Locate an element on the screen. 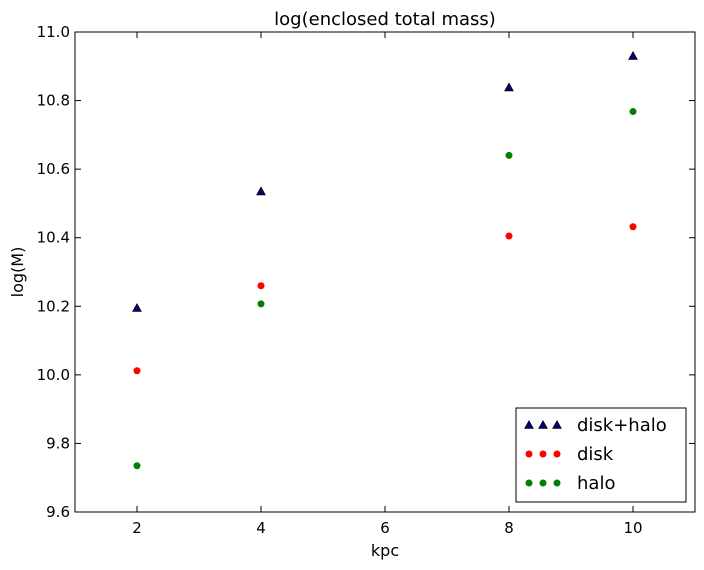 The image size is (704, 570). y-tick-label: 11.0 is located at coordinates (53, 32).